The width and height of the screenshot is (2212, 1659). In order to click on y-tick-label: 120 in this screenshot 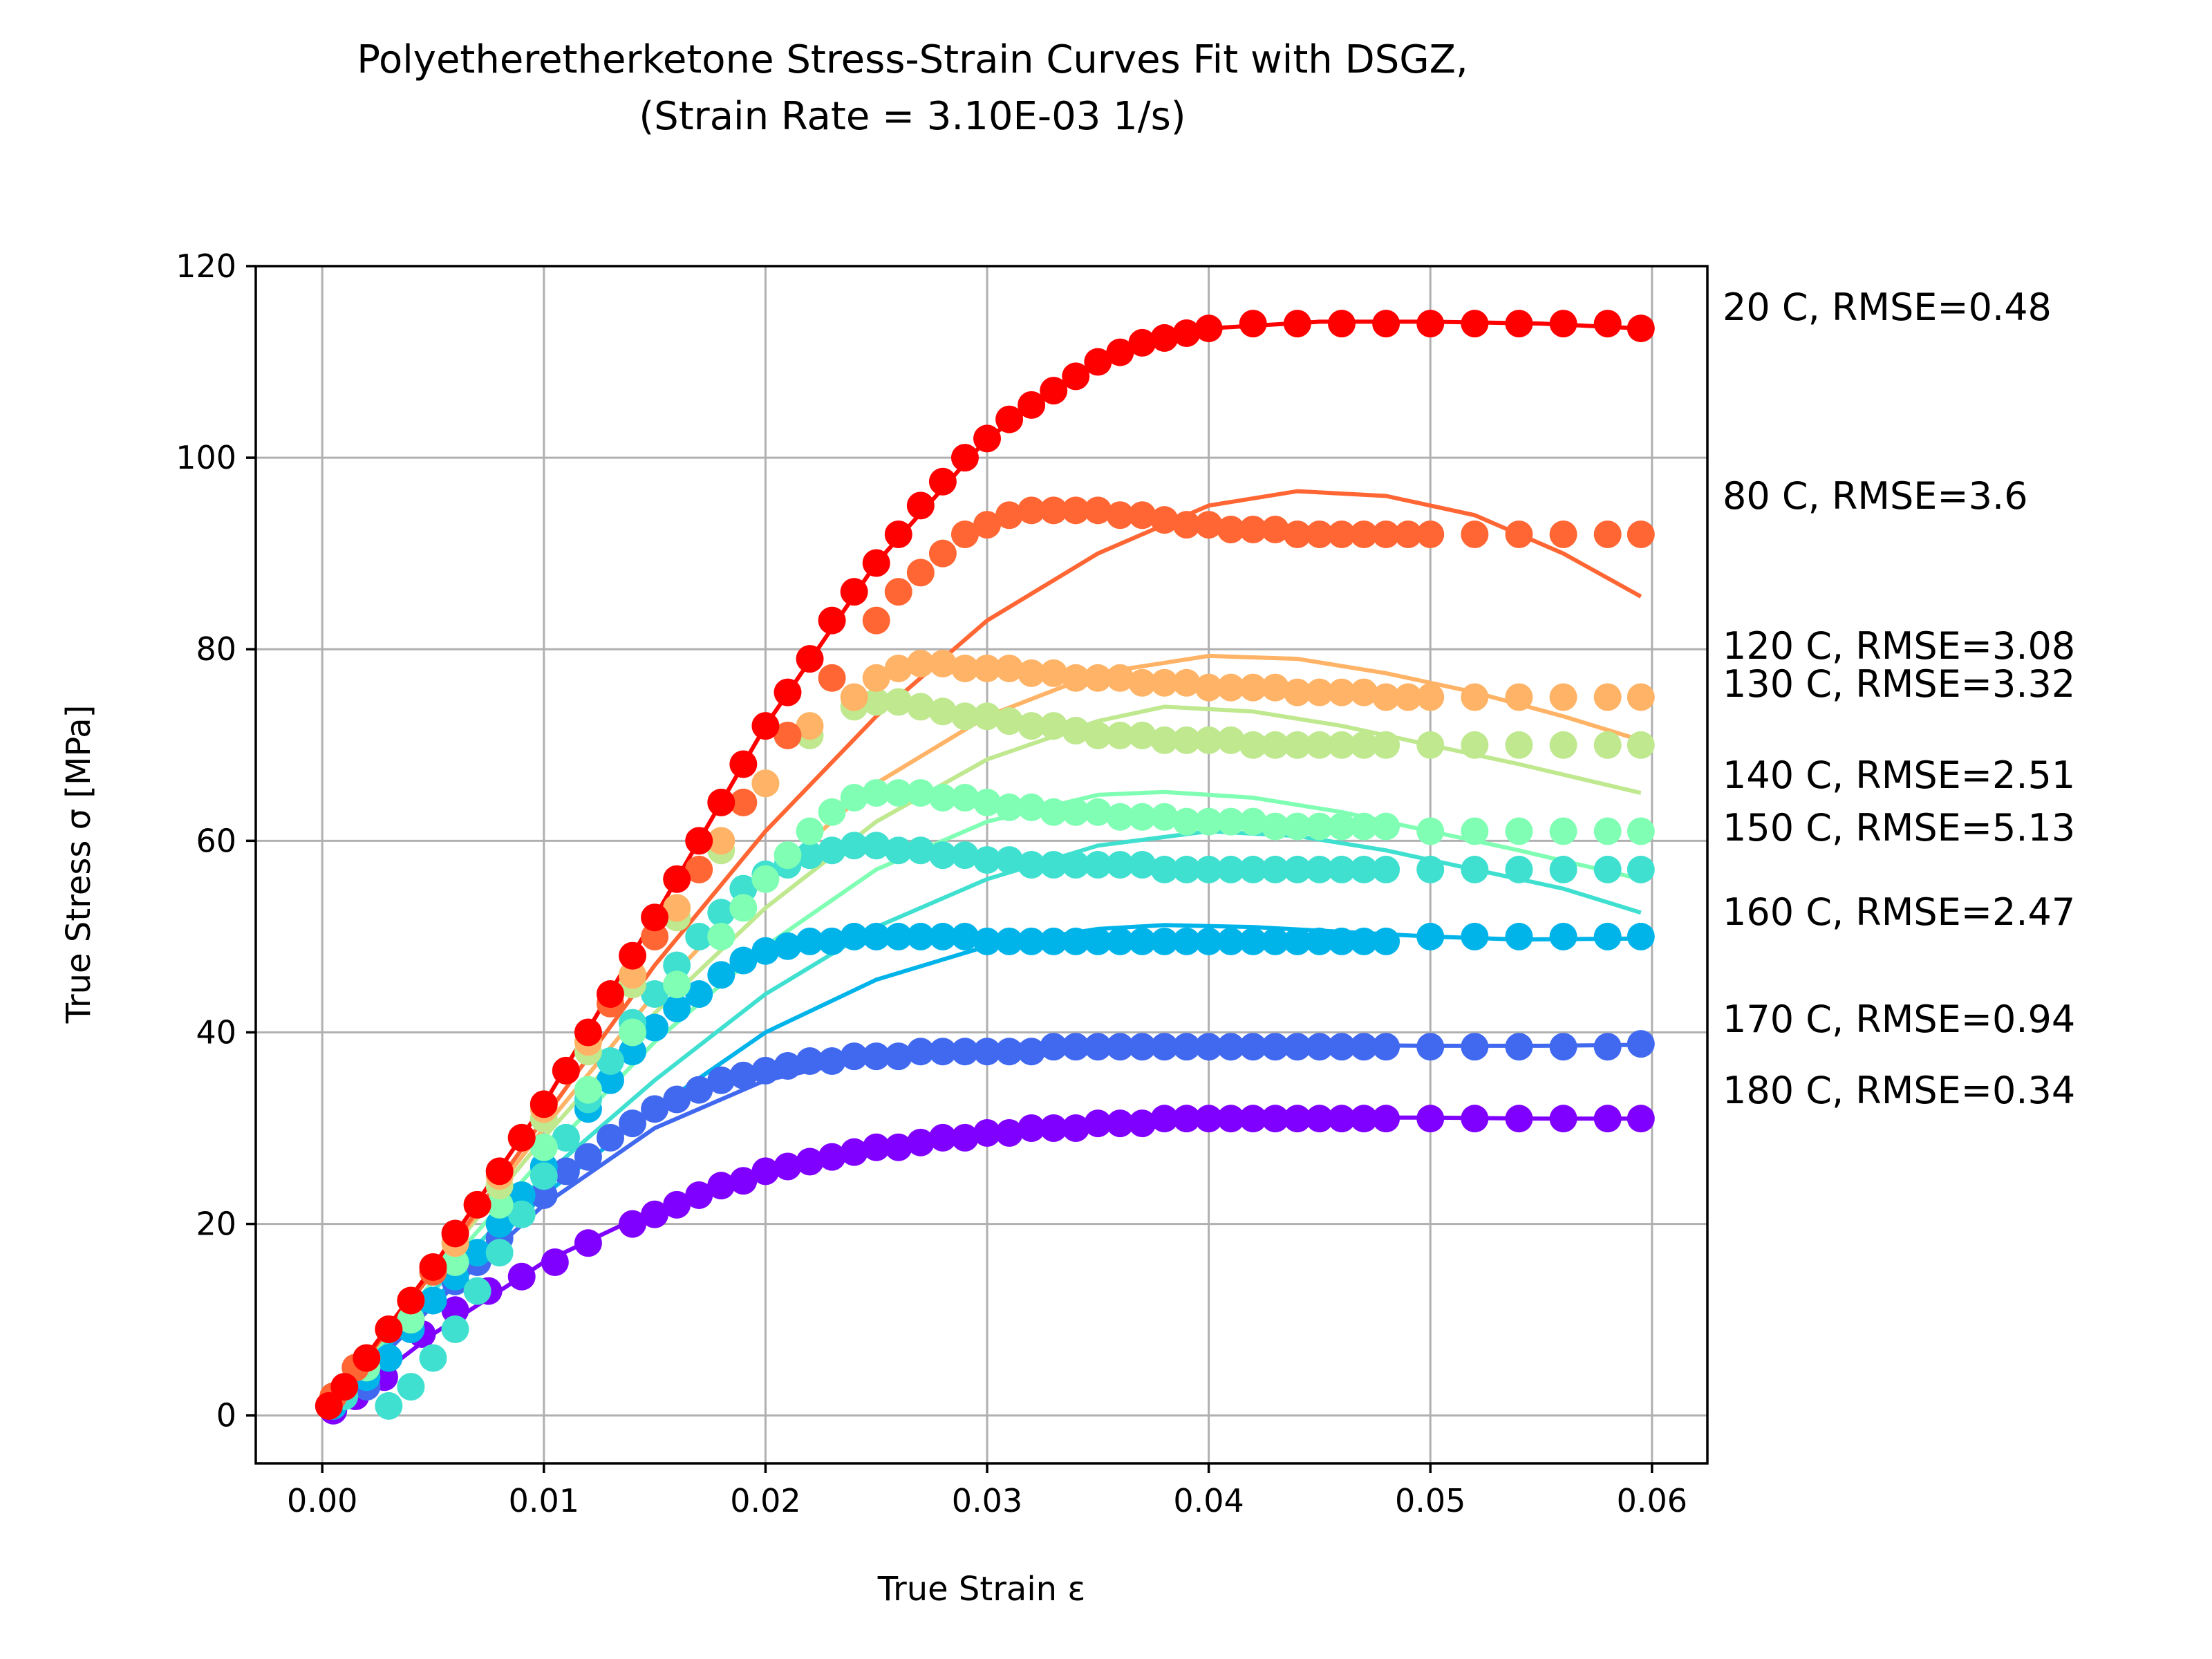, I will do `click(206, 266)`.